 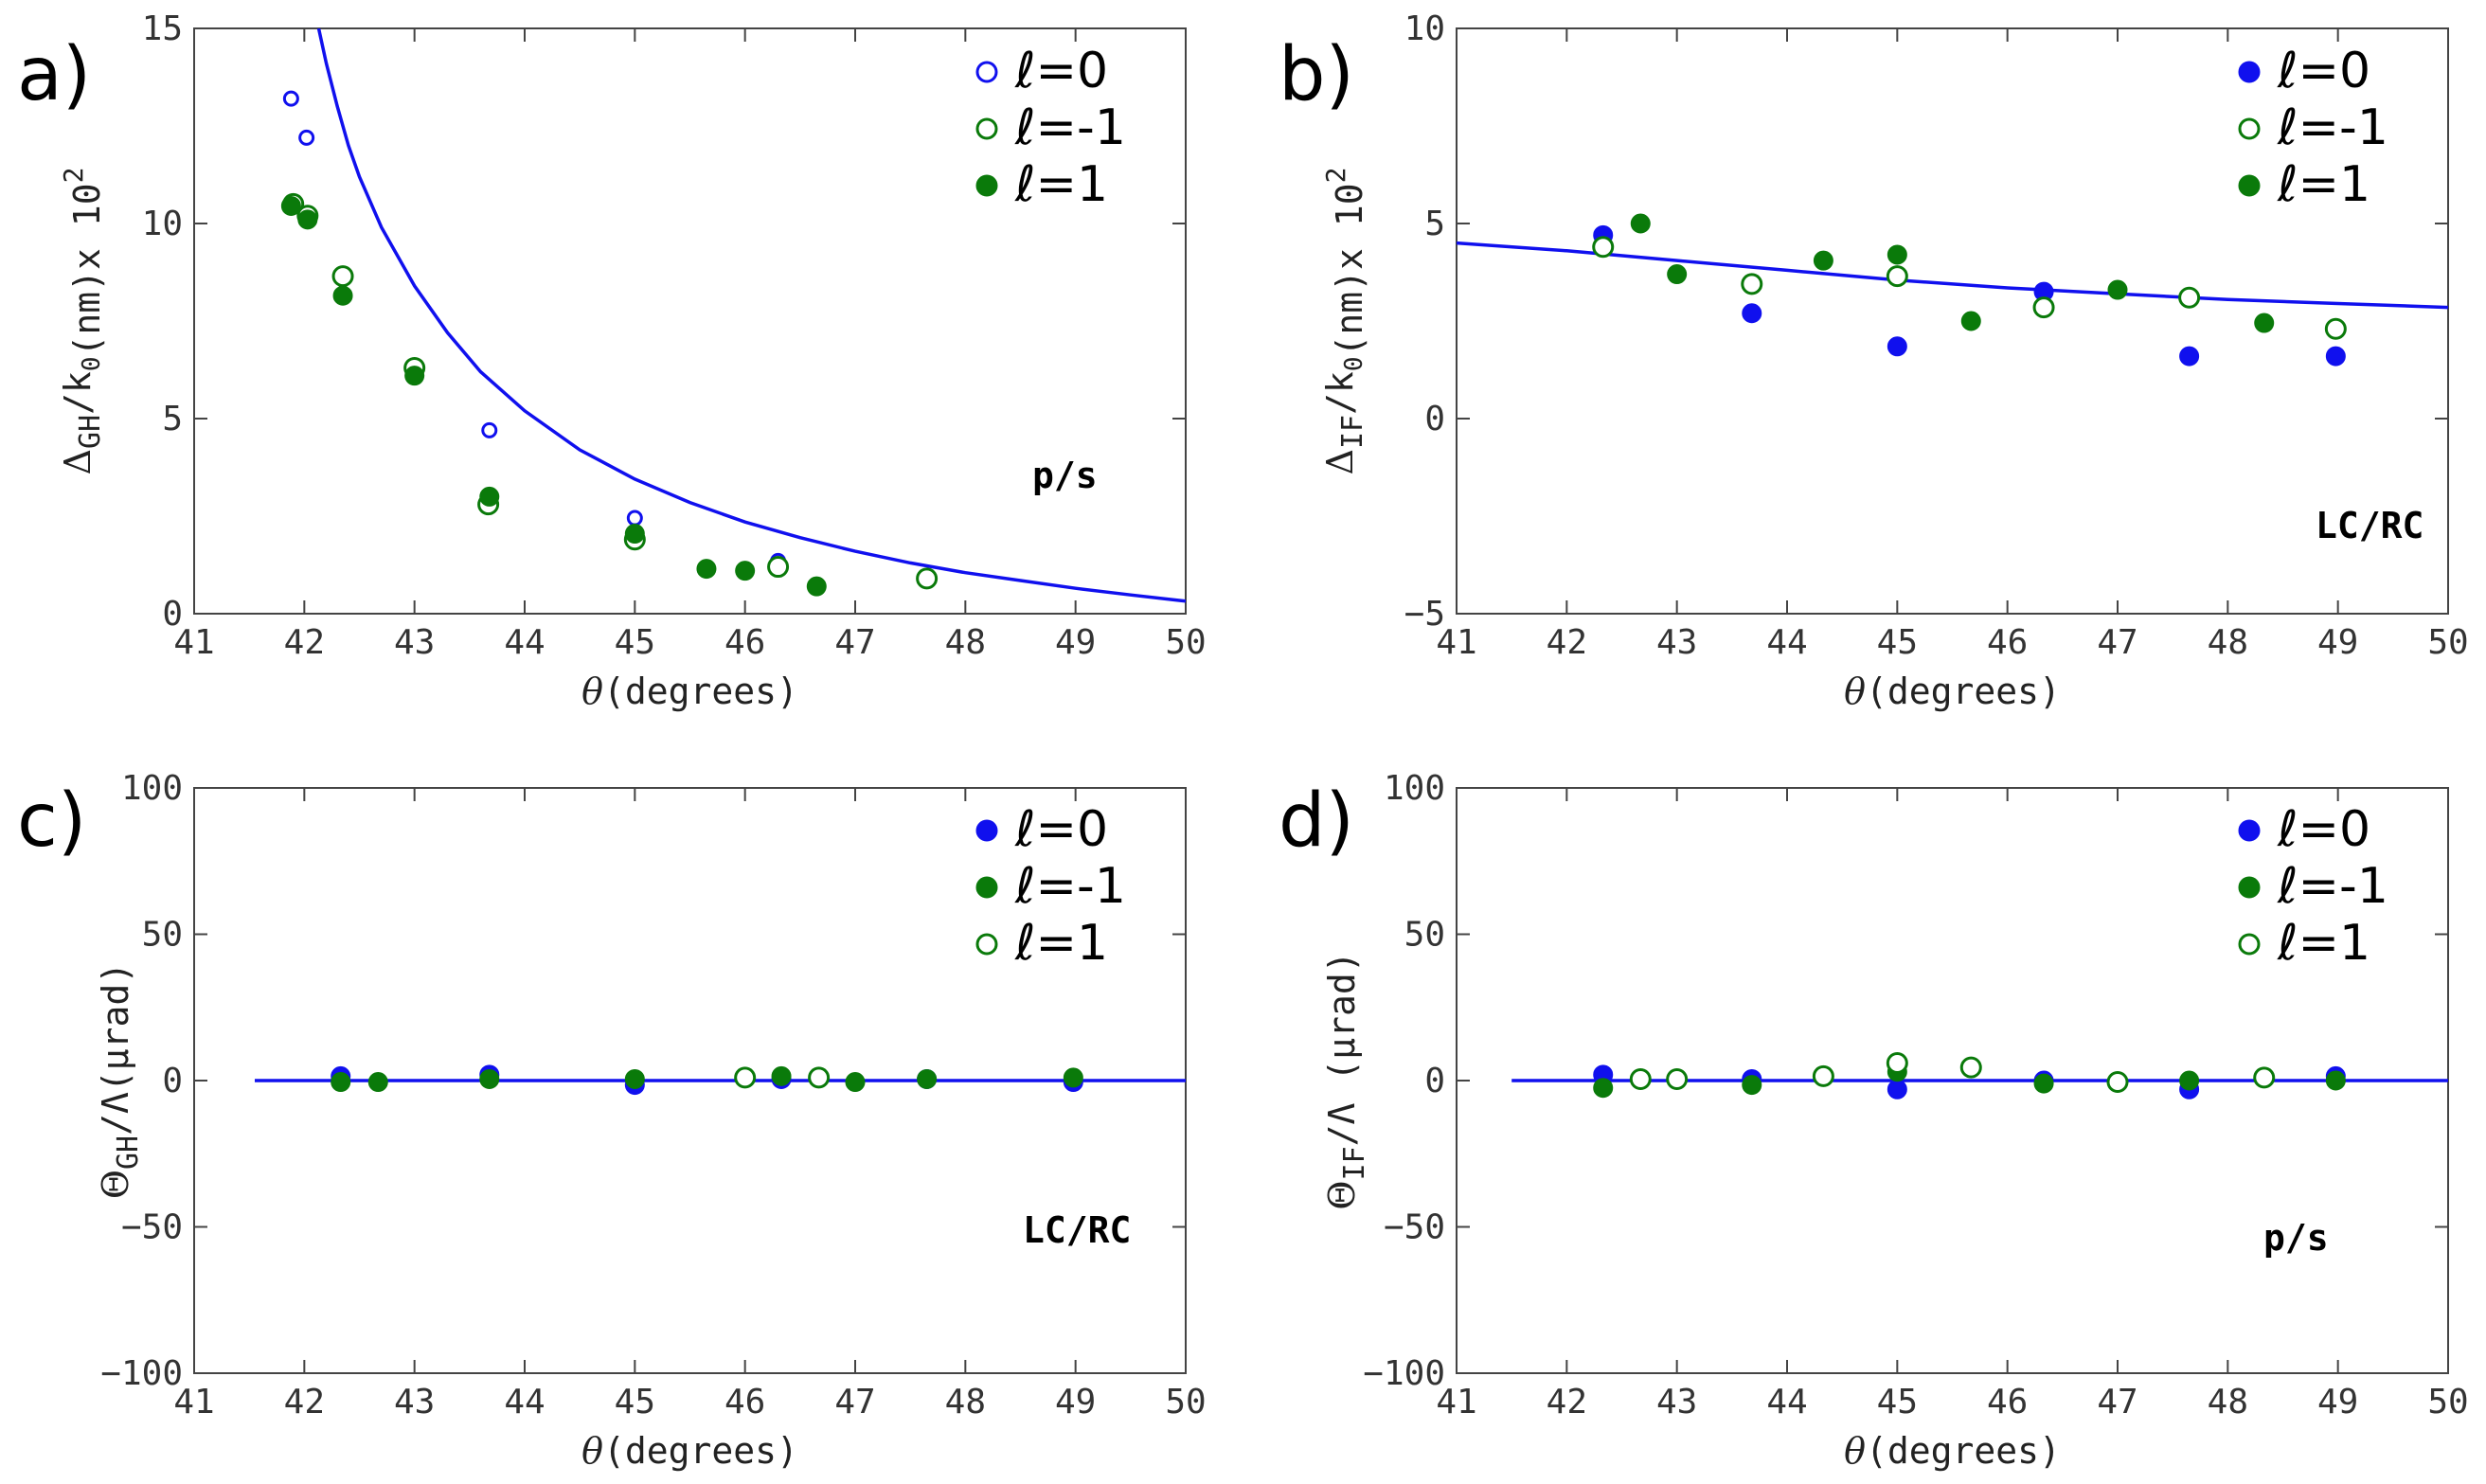 I want to click on y-tick-label: 0, so click(x=1434, y=419).